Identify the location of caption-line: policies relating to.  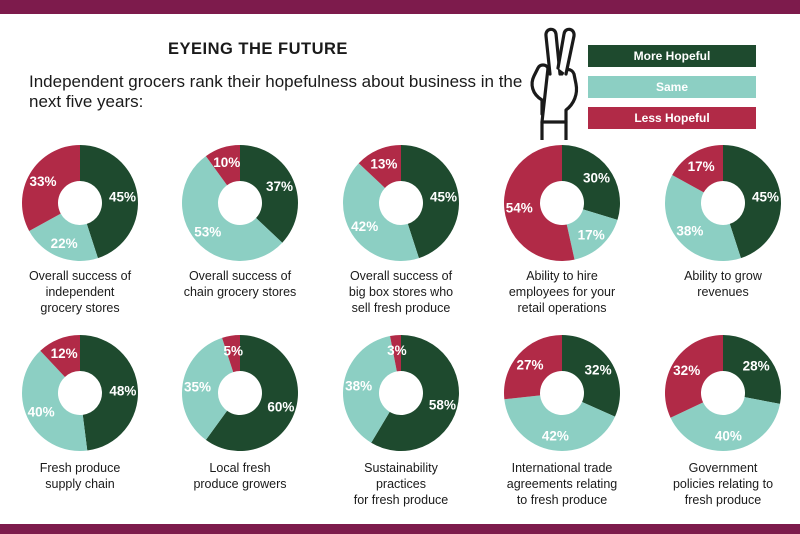
(723, 484).